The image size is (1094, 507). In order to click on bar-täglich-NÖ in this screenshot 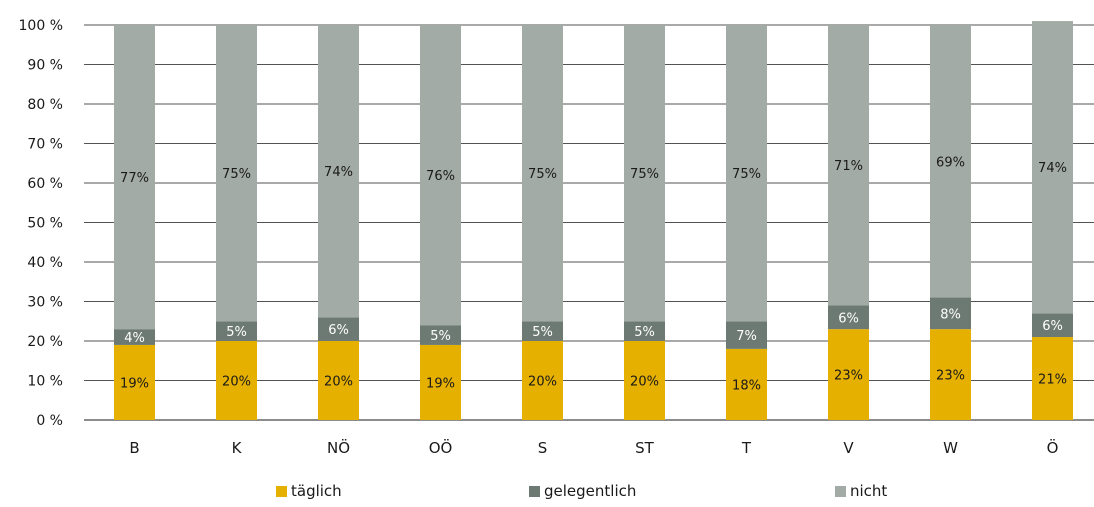, I will do `click(338, 380)`.